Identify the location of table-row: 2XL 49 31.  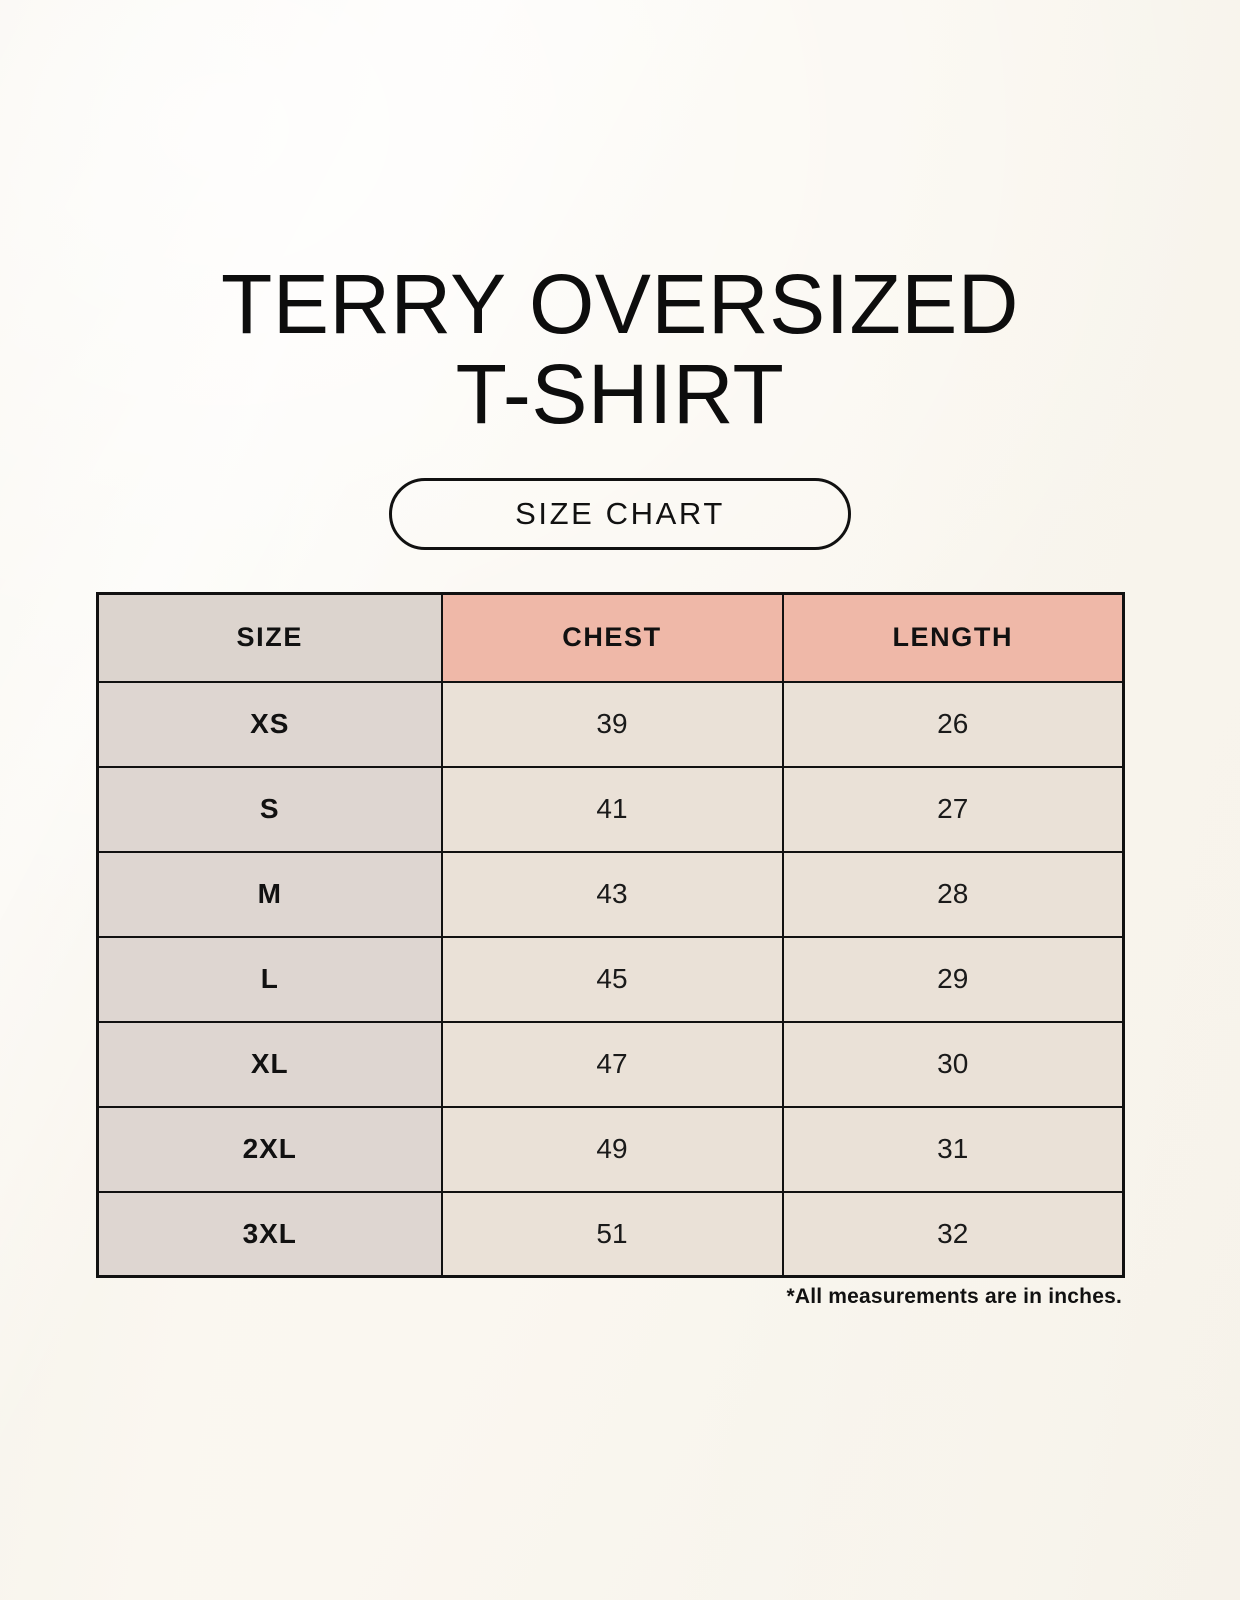
(610, 1149).